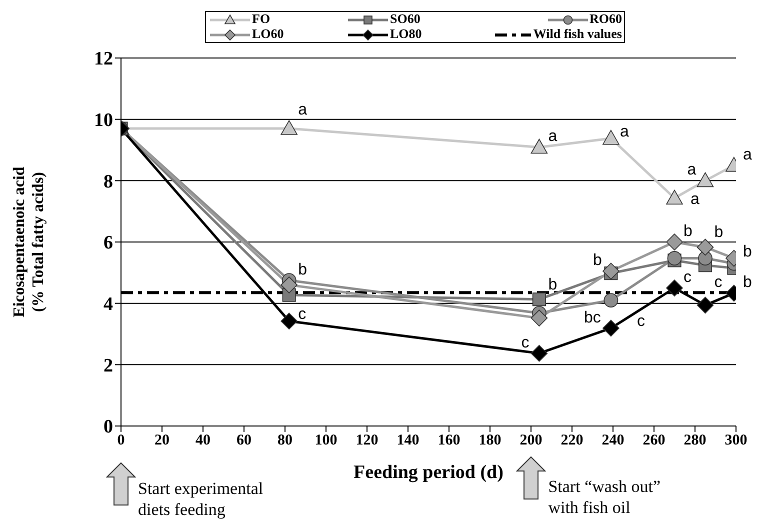  Describe the element at coordinates (201, 499) in the screenshot. I see `text: Start experimental diets feeding` at that location.